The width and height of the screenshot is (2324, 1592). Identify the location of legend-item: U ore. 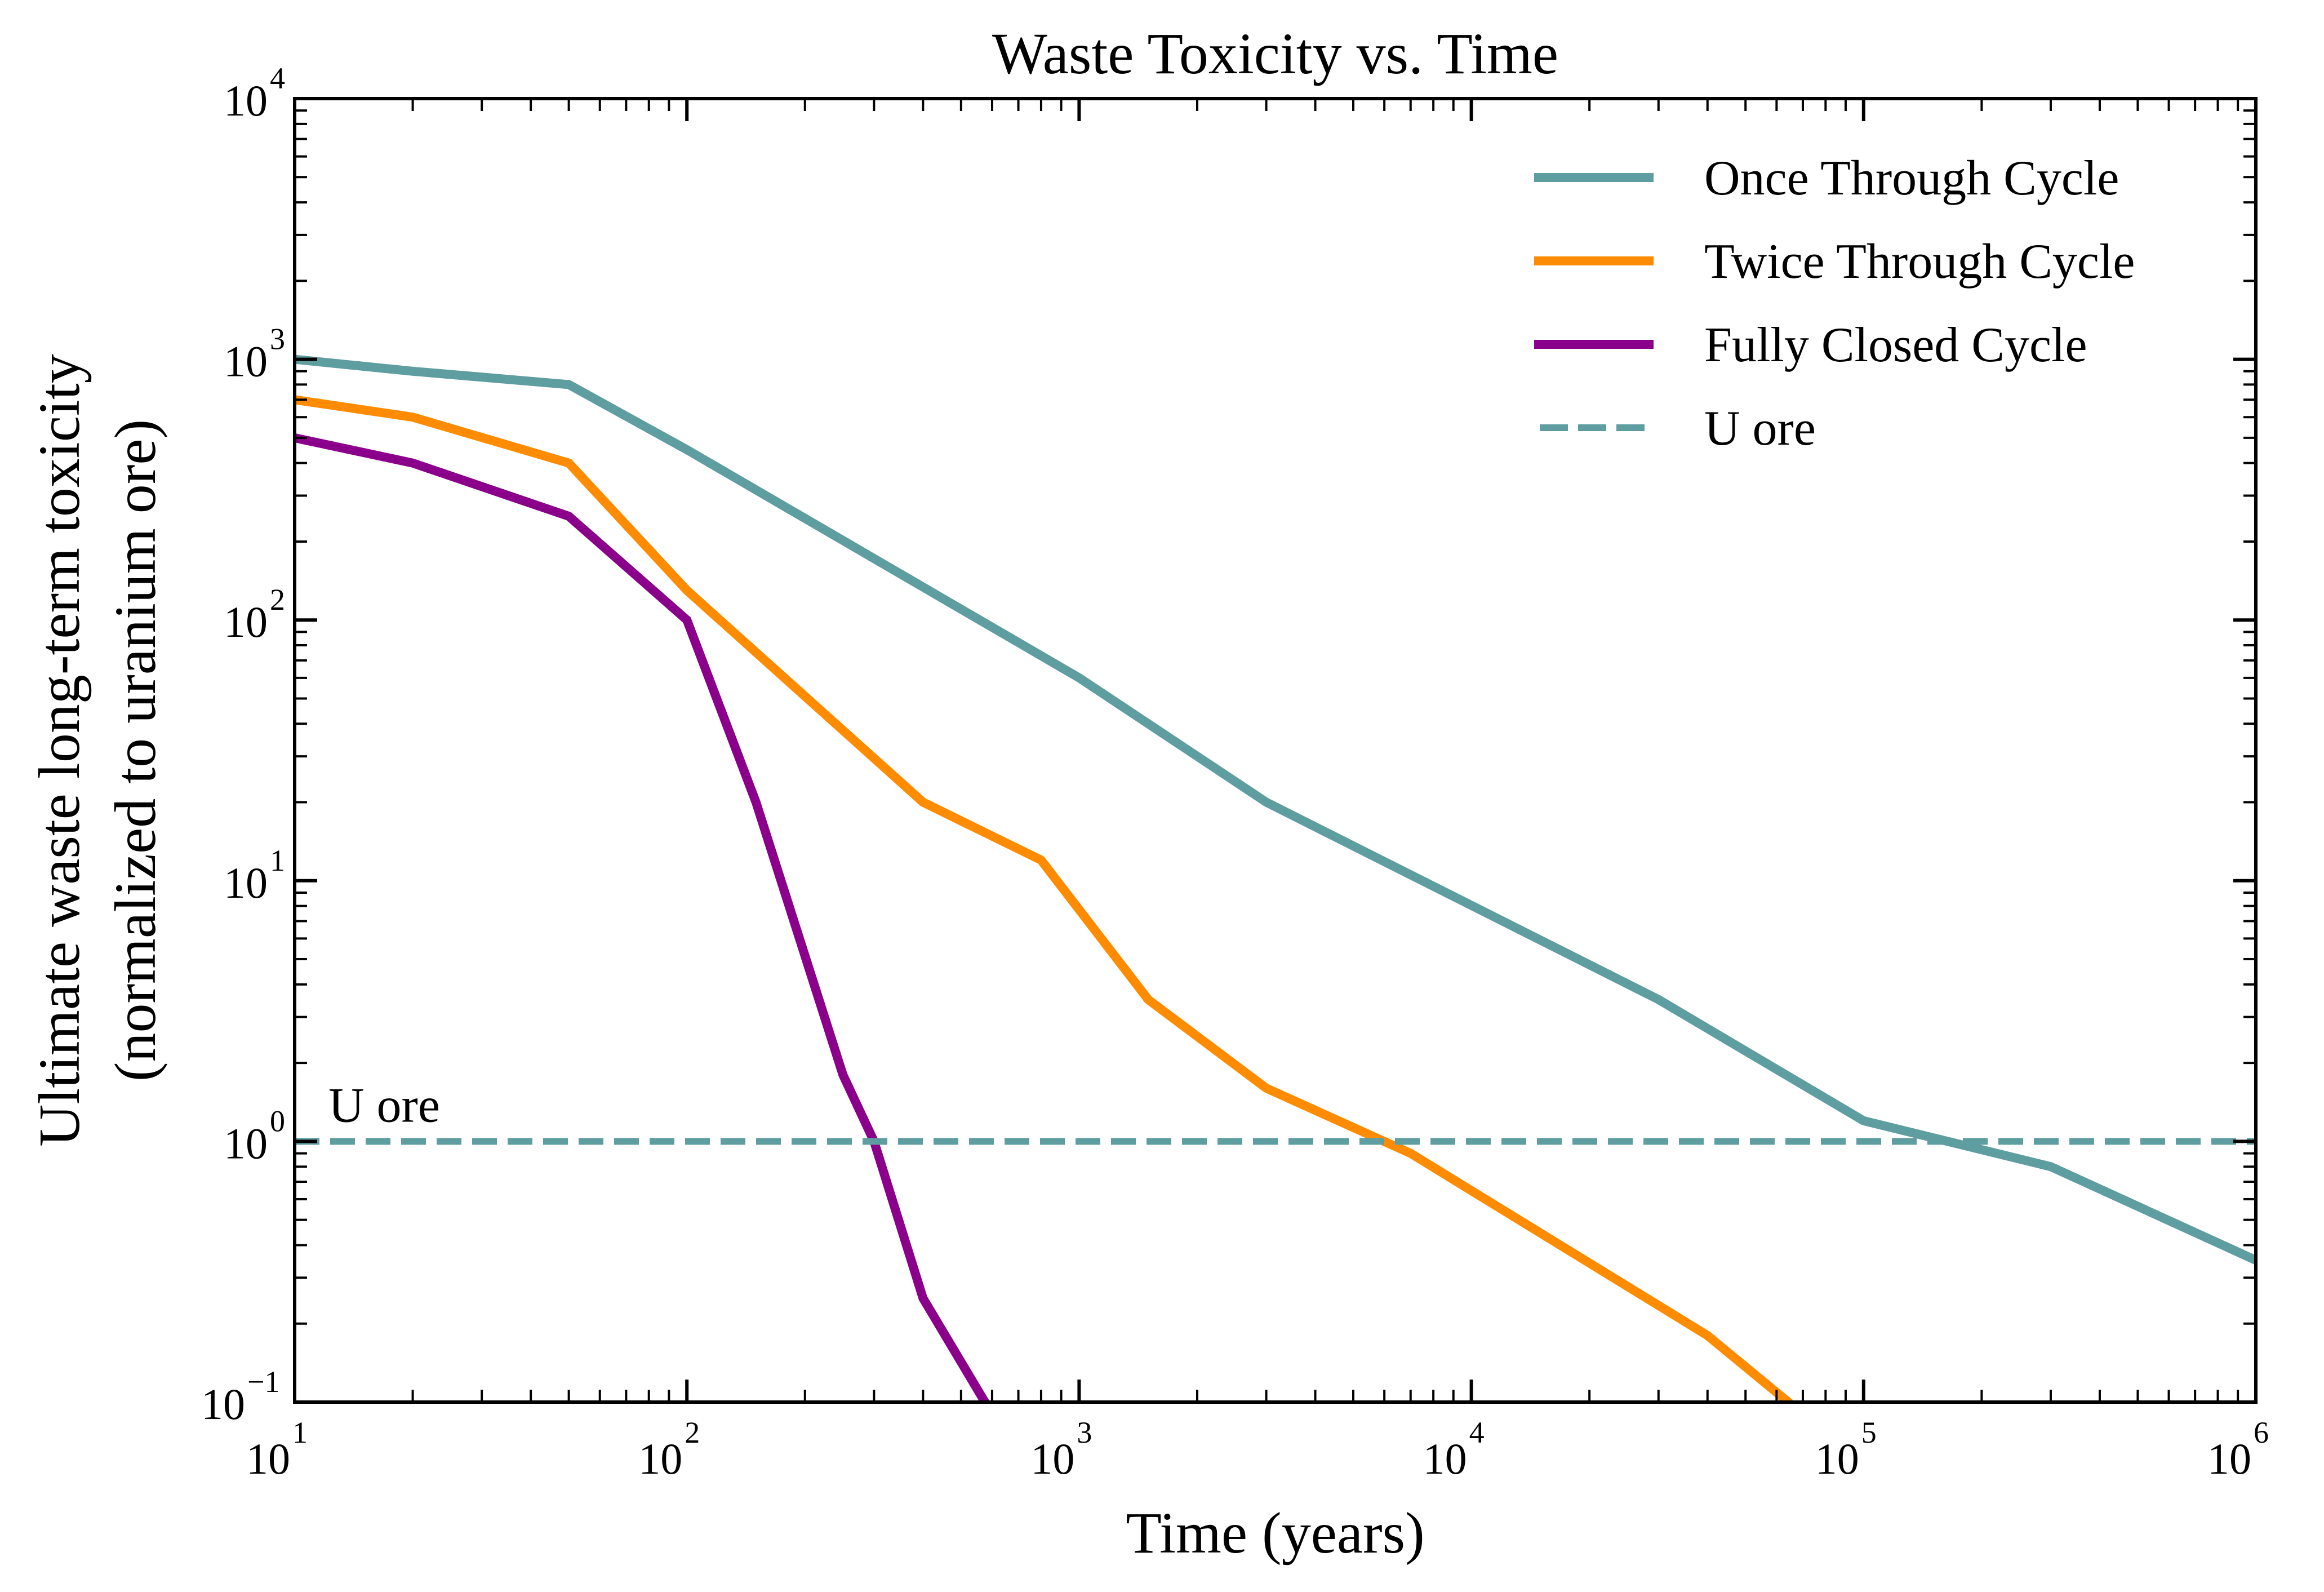
(1678, 428).